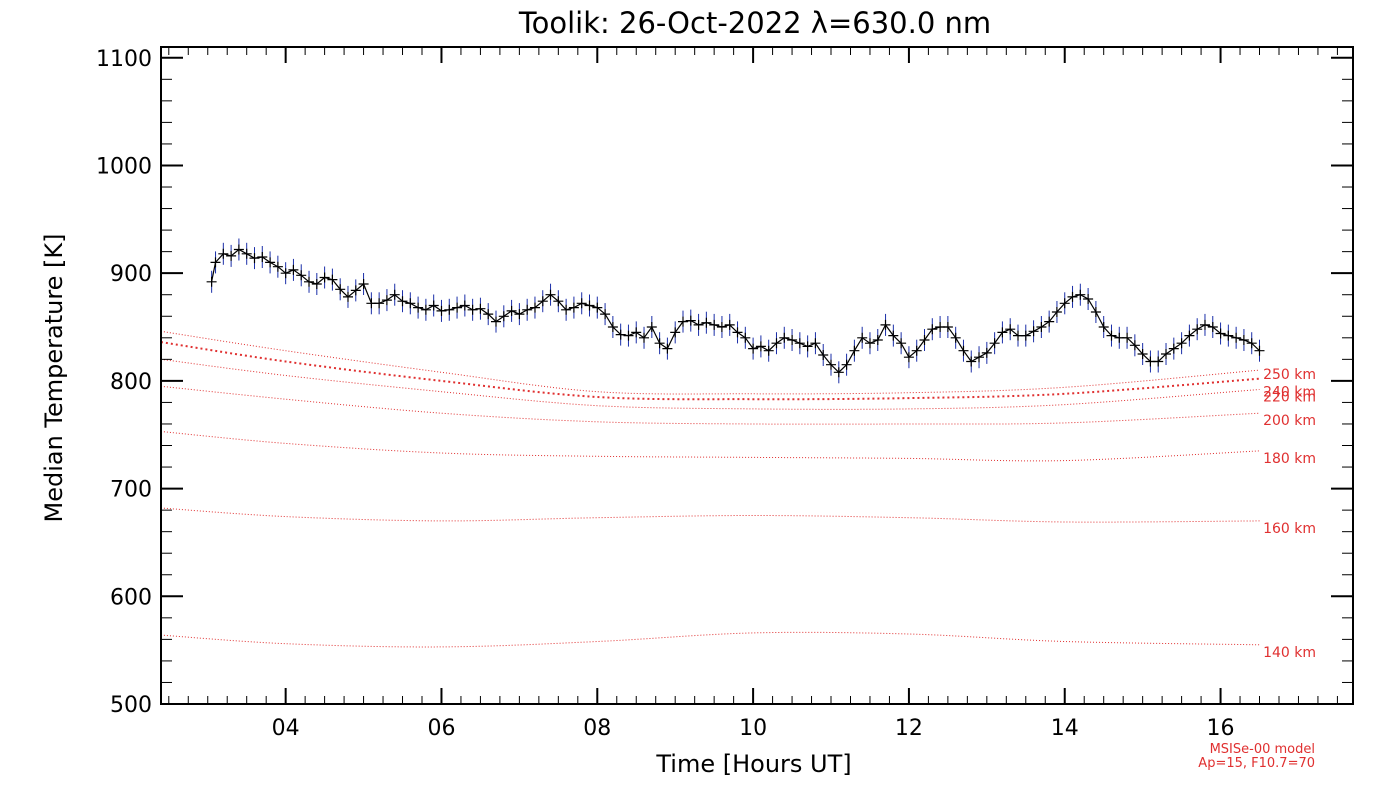 This screenshot has height=800, width=1400. I want to click on model-curve-250km, so click(710, 362).